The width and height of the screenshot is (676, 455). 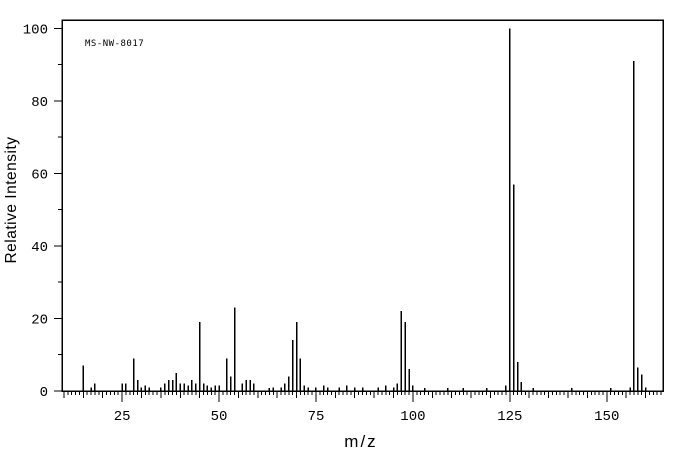 What do you see at coordinates (412, 417) in the screenshot?
I see `x-tick-label: 100` at bounding box center [412, 417].